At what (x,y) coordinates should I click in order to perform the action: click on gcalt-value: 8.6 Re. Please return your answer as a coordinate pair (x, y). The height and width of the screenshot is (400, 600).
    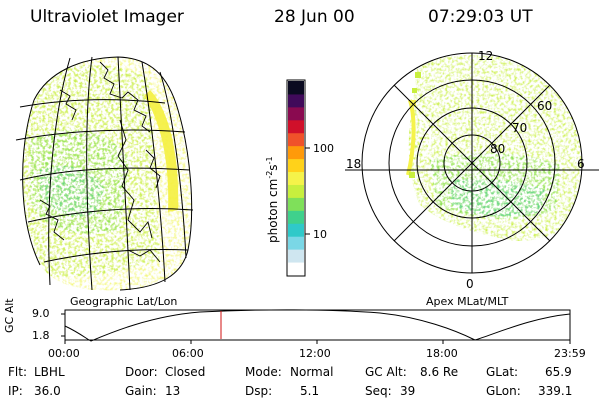
    Looking at the image, I should click on (439, 372).